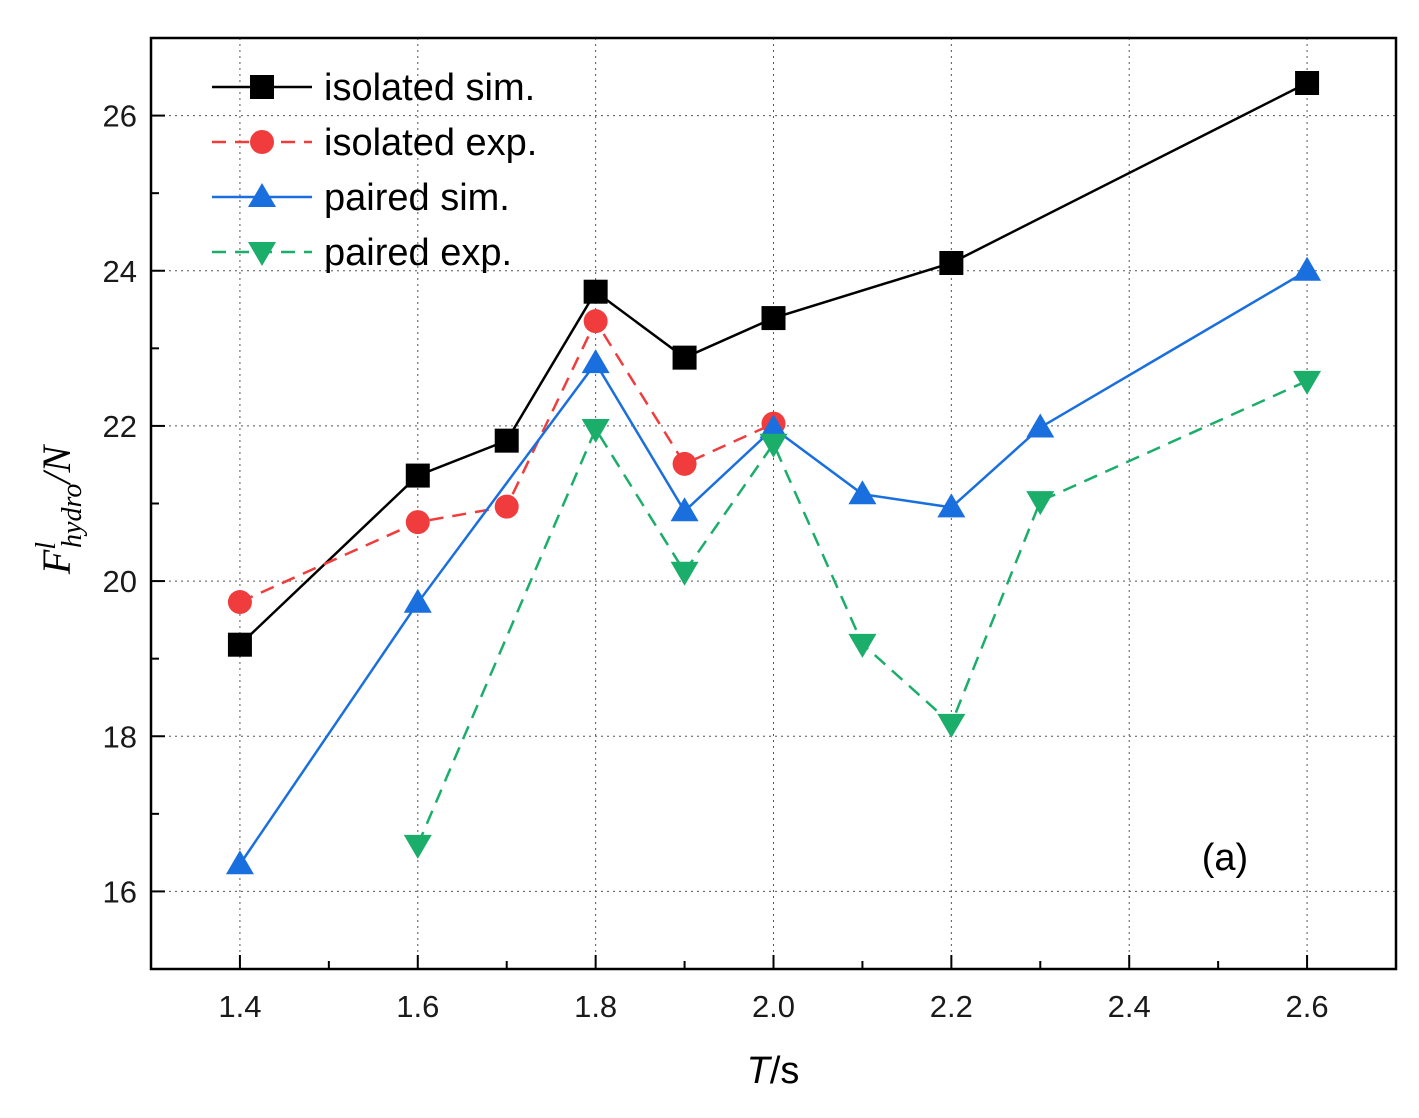 This screenshot has height=1118, width=1419. What do you see at coordinates (417, 1006) in the screenshot?
I see `x-tick-label: 1.6` at bounding box center [417, 1006].